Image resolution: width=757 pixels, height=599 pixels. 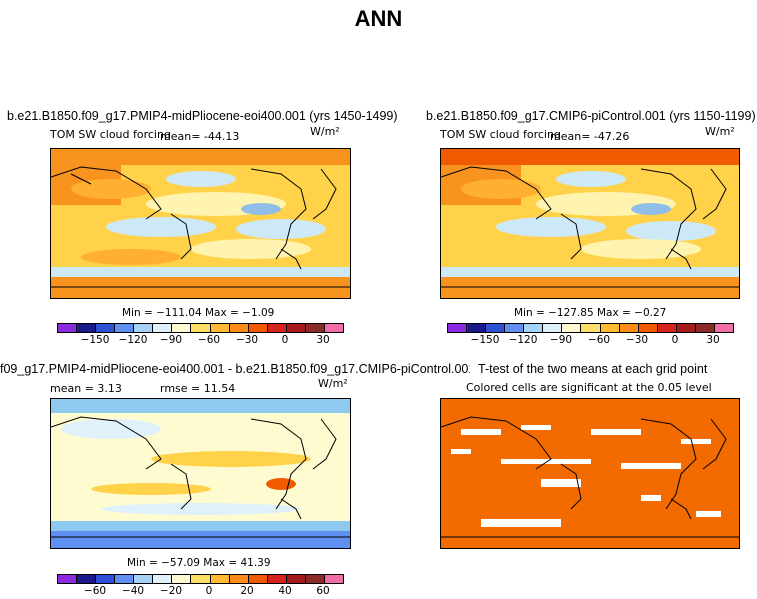 I want to click on colorbar-tick-label: −40, so click(x=133, y=591).